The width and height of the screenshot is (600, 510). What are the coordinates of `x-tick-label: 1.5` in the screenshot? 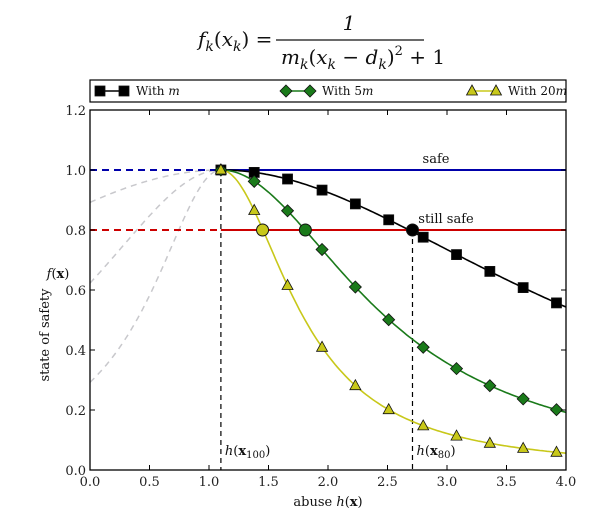 It's located at (268, 482).